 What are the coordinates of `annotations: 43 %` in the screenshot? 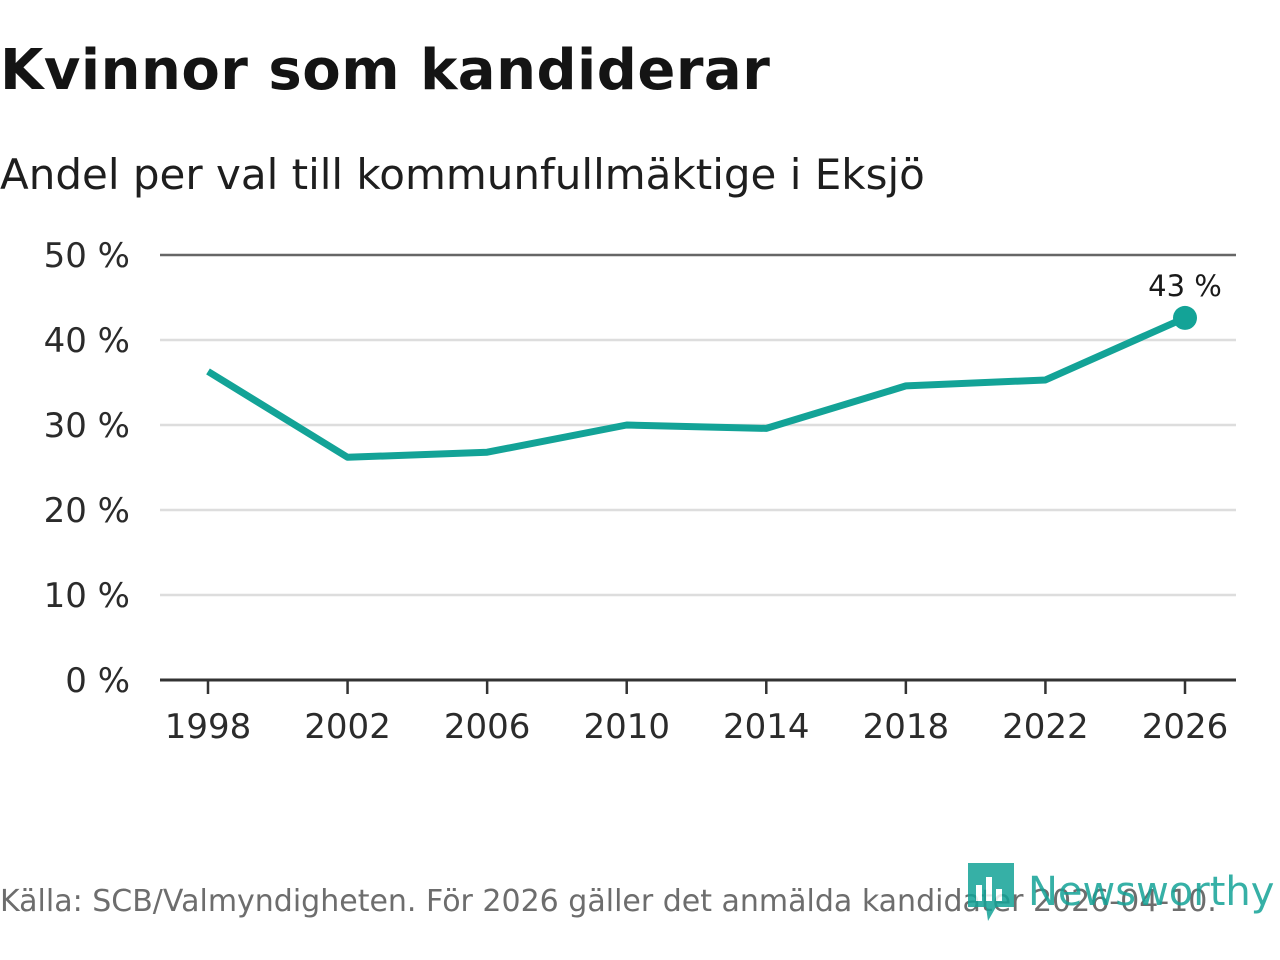 It's located at (1185, 299).